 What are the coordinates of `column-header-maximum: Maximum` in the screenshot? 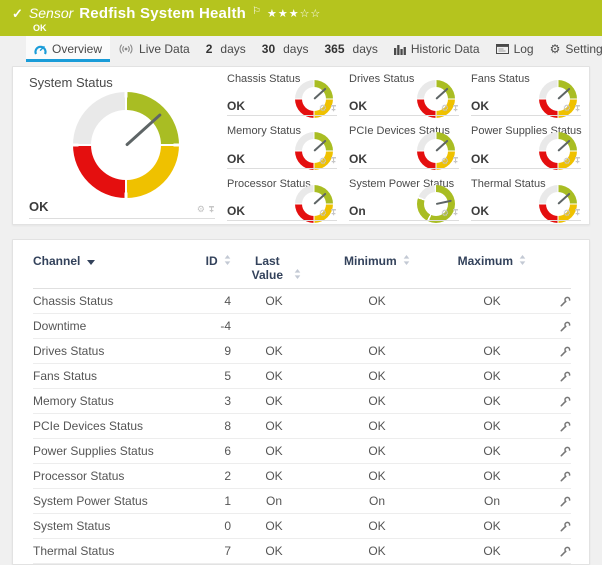 It's located at (492, 269).